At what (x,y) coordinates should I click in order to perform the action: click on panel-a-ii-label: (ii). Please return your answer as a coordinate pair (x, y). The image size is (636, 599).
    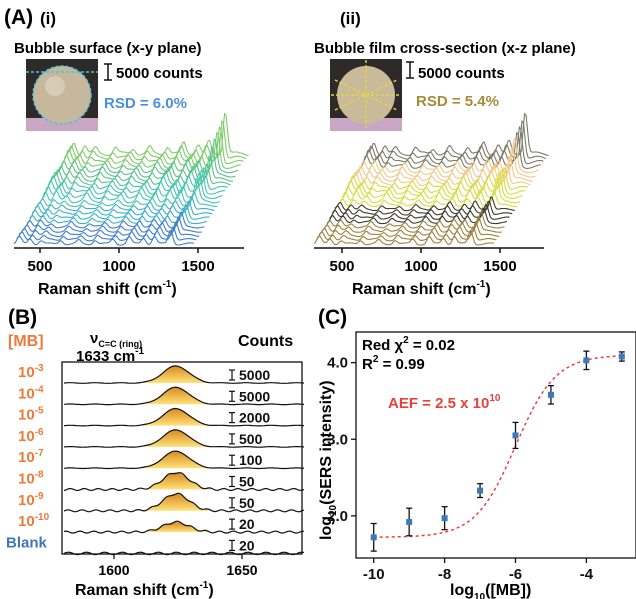
    Looking at the image, I should click on (350, 18).